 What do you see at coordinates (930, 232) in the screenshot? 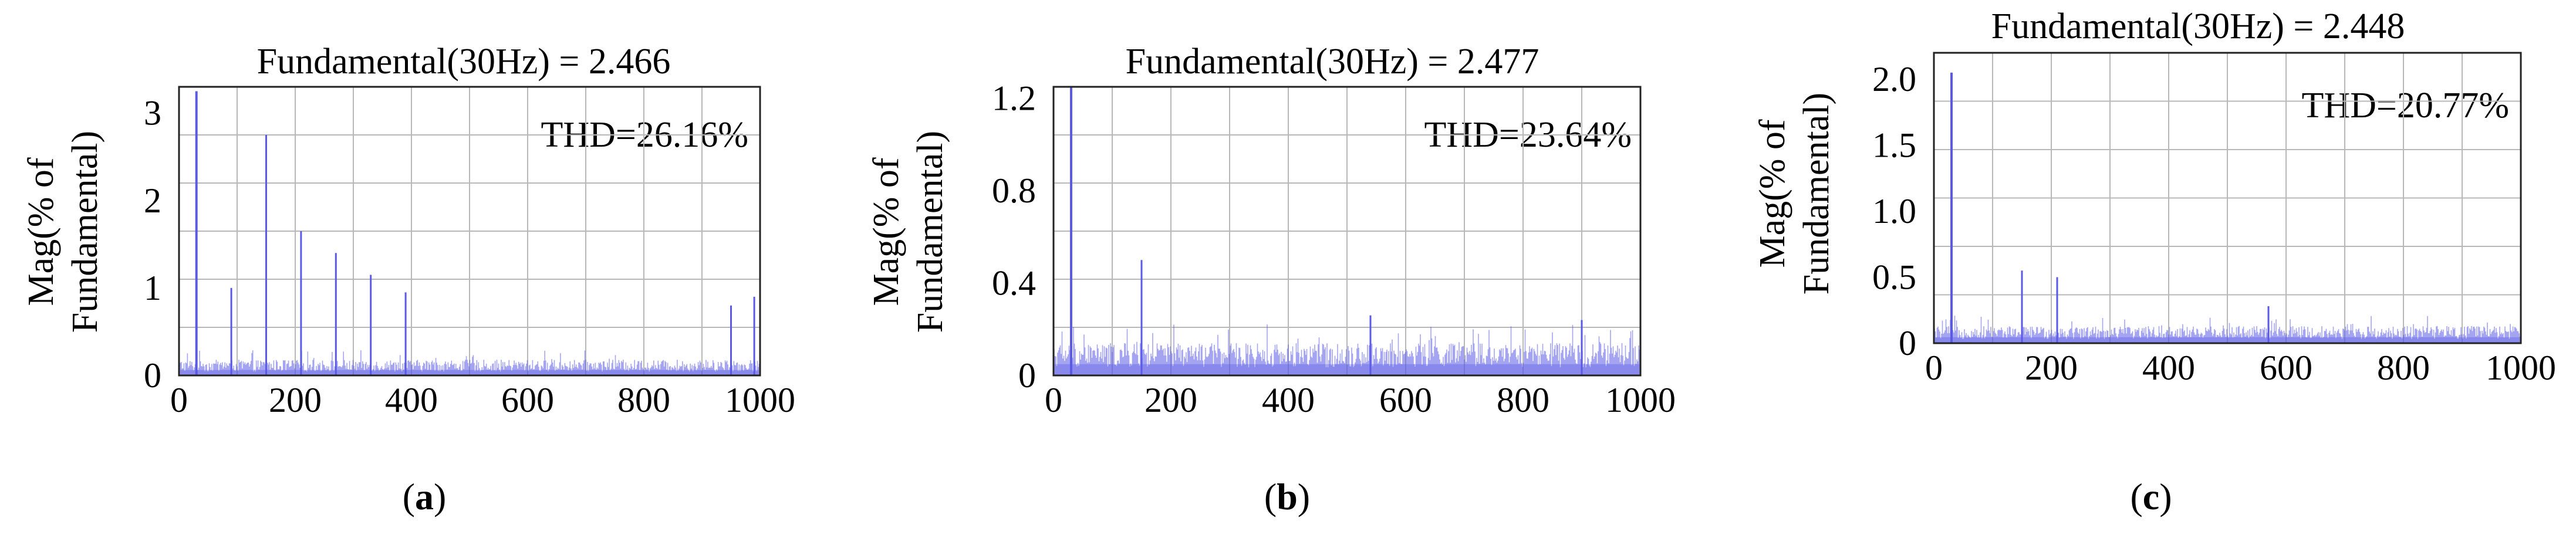
I see `y-axis-label-b-line2: Fundamental)` at bounding box center [930, 232].